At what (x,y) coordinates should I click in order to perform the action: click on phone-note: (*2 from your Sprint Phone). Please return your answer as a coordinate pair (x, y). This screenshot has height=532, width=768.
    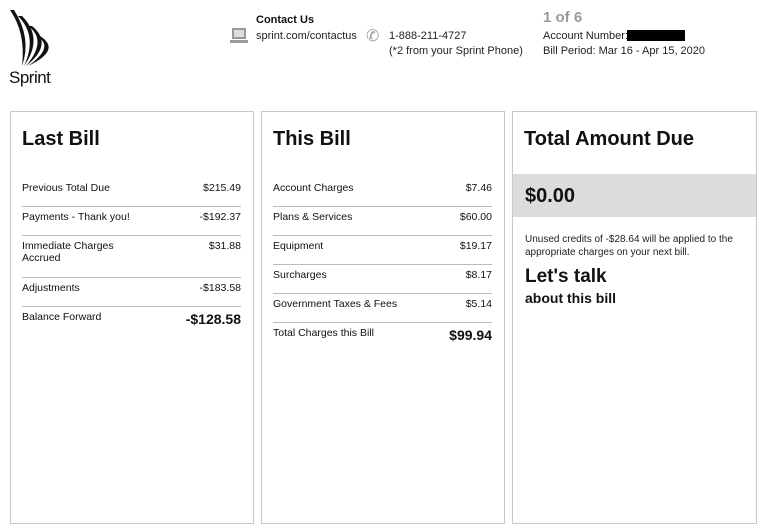
    Looking at the image, I should click on (456, 51).